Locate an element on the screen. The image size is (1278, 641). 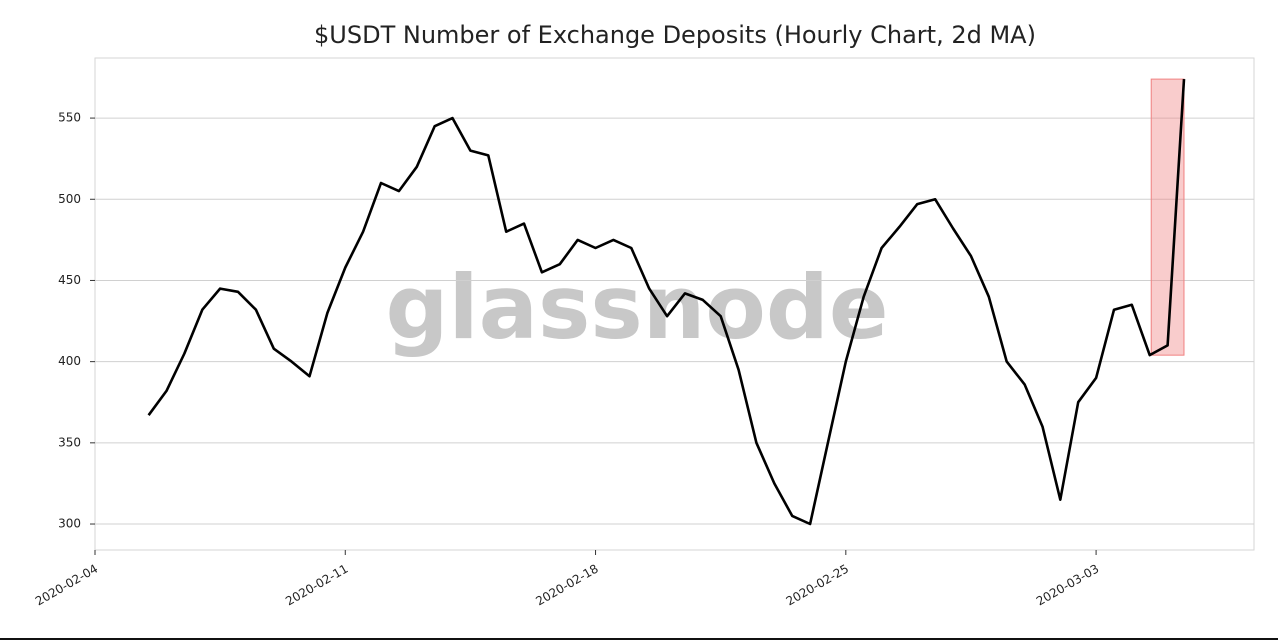
highlight-box is located at coordinates (1167, 217).